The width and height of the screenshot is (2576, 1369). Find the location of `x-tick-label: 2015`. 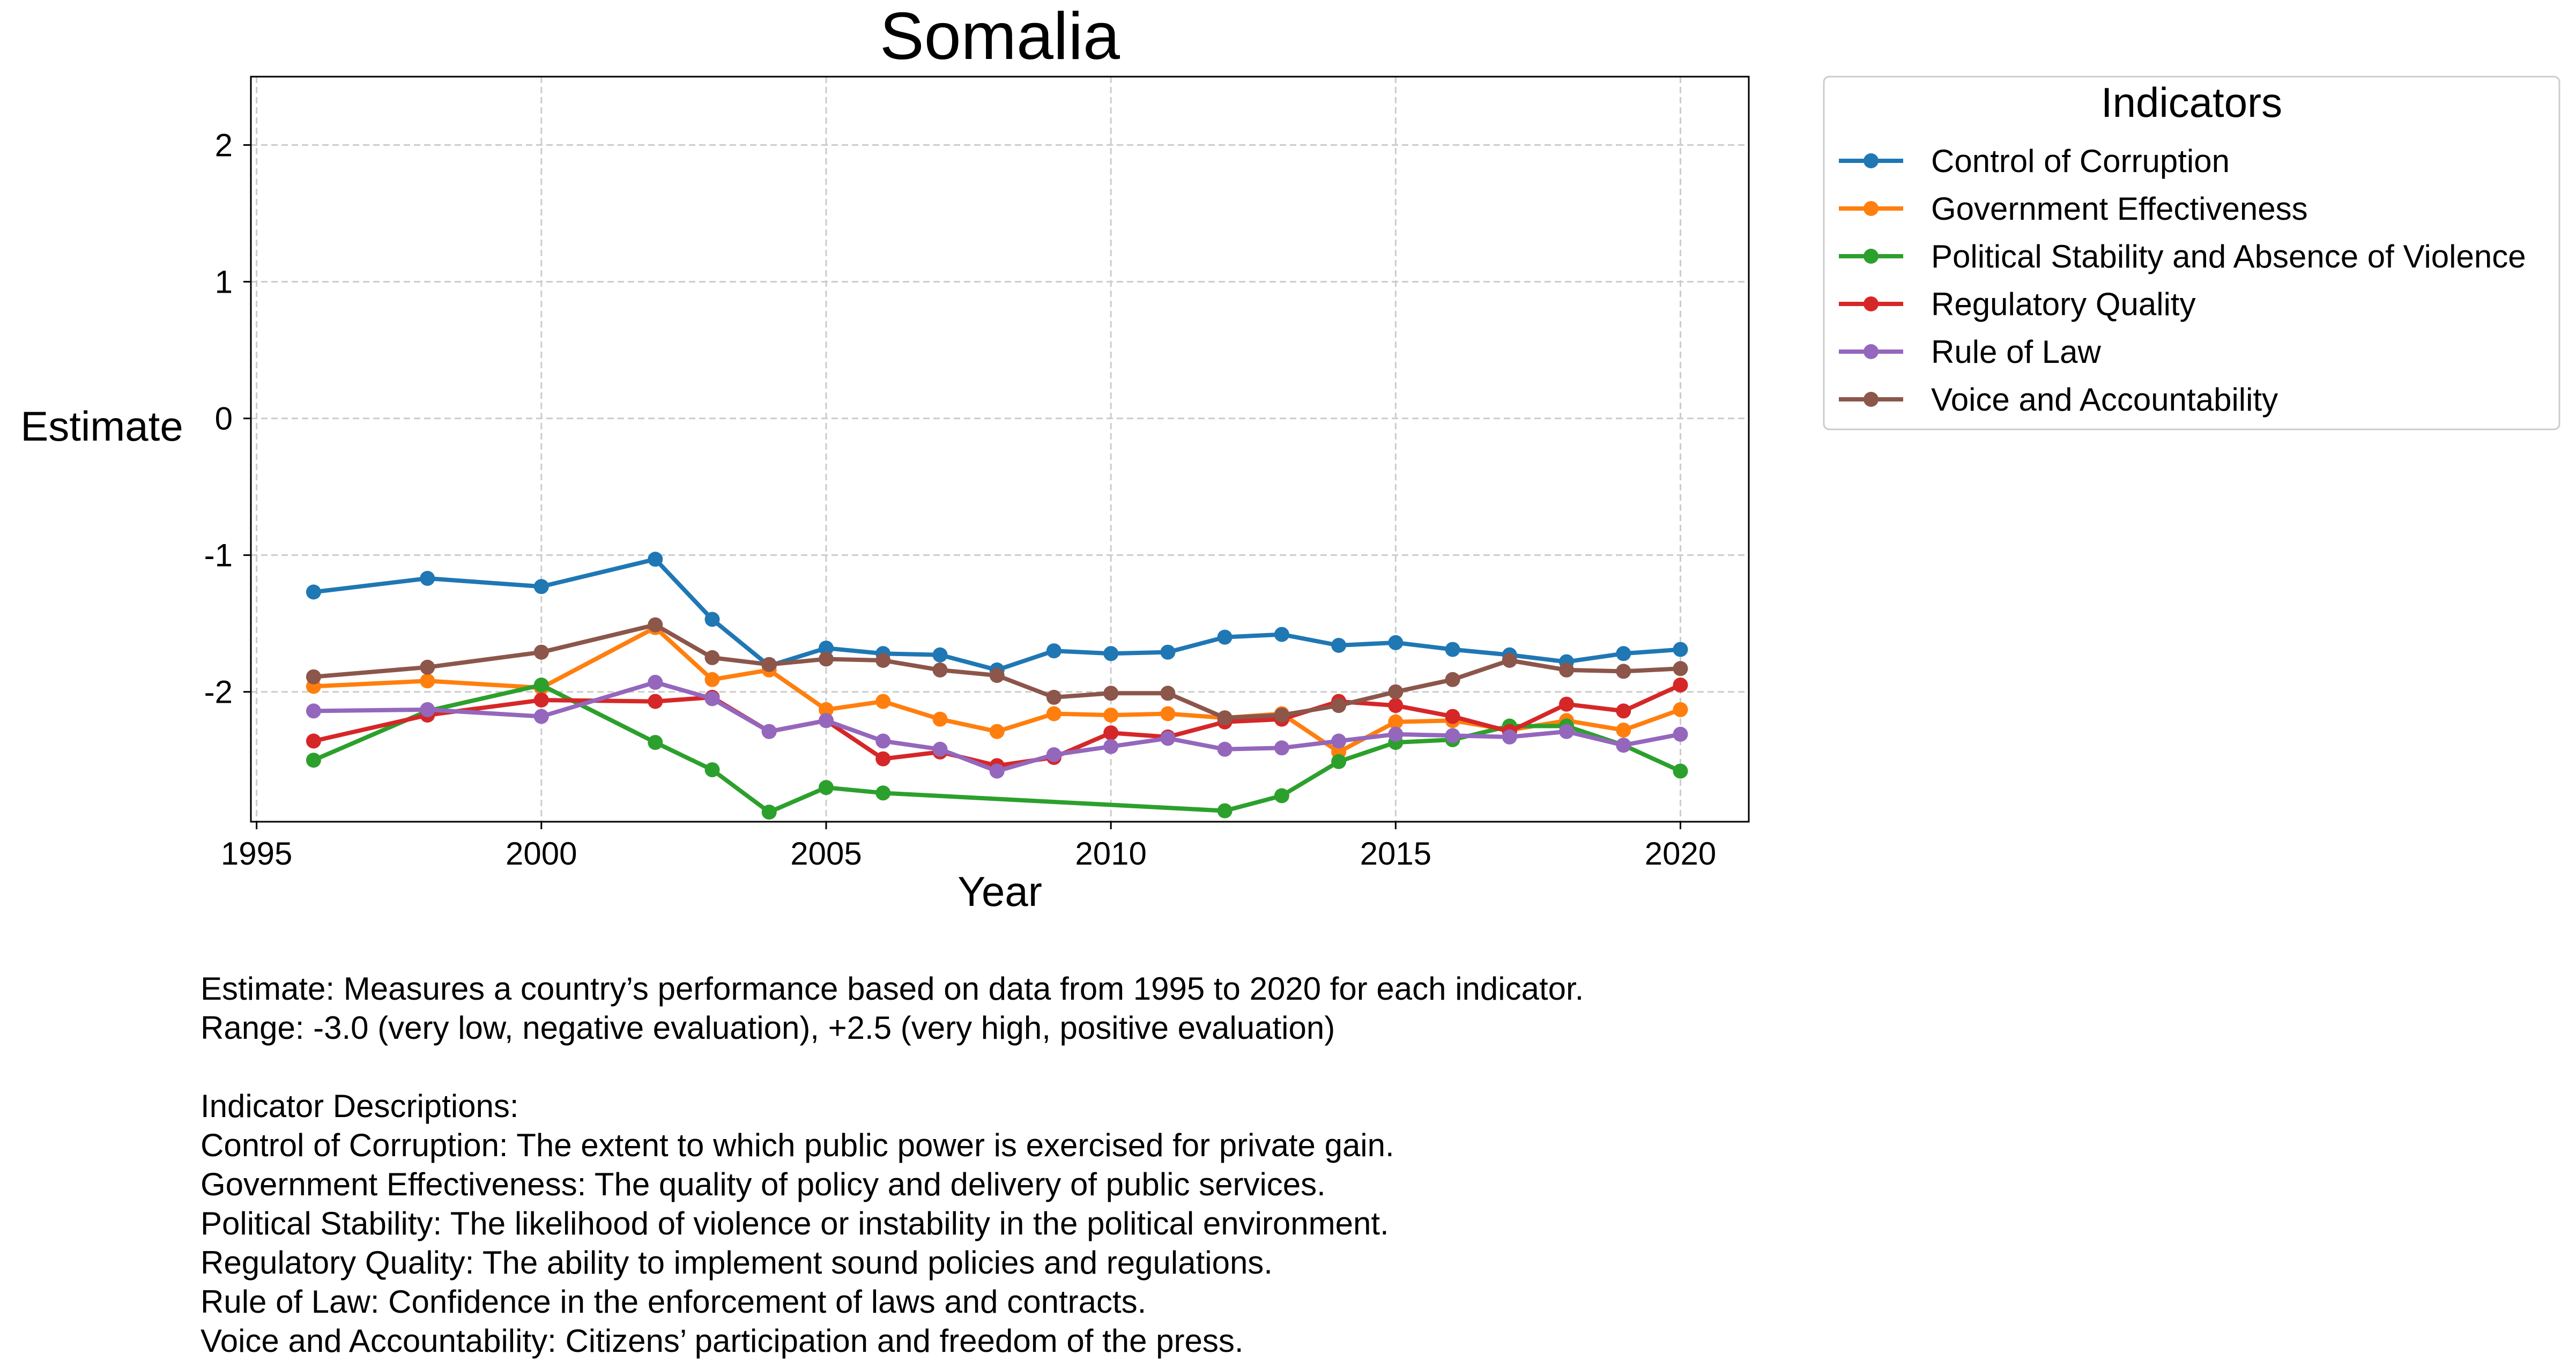

x-tick-label: 2015 is located at coordinates (1396, 854).